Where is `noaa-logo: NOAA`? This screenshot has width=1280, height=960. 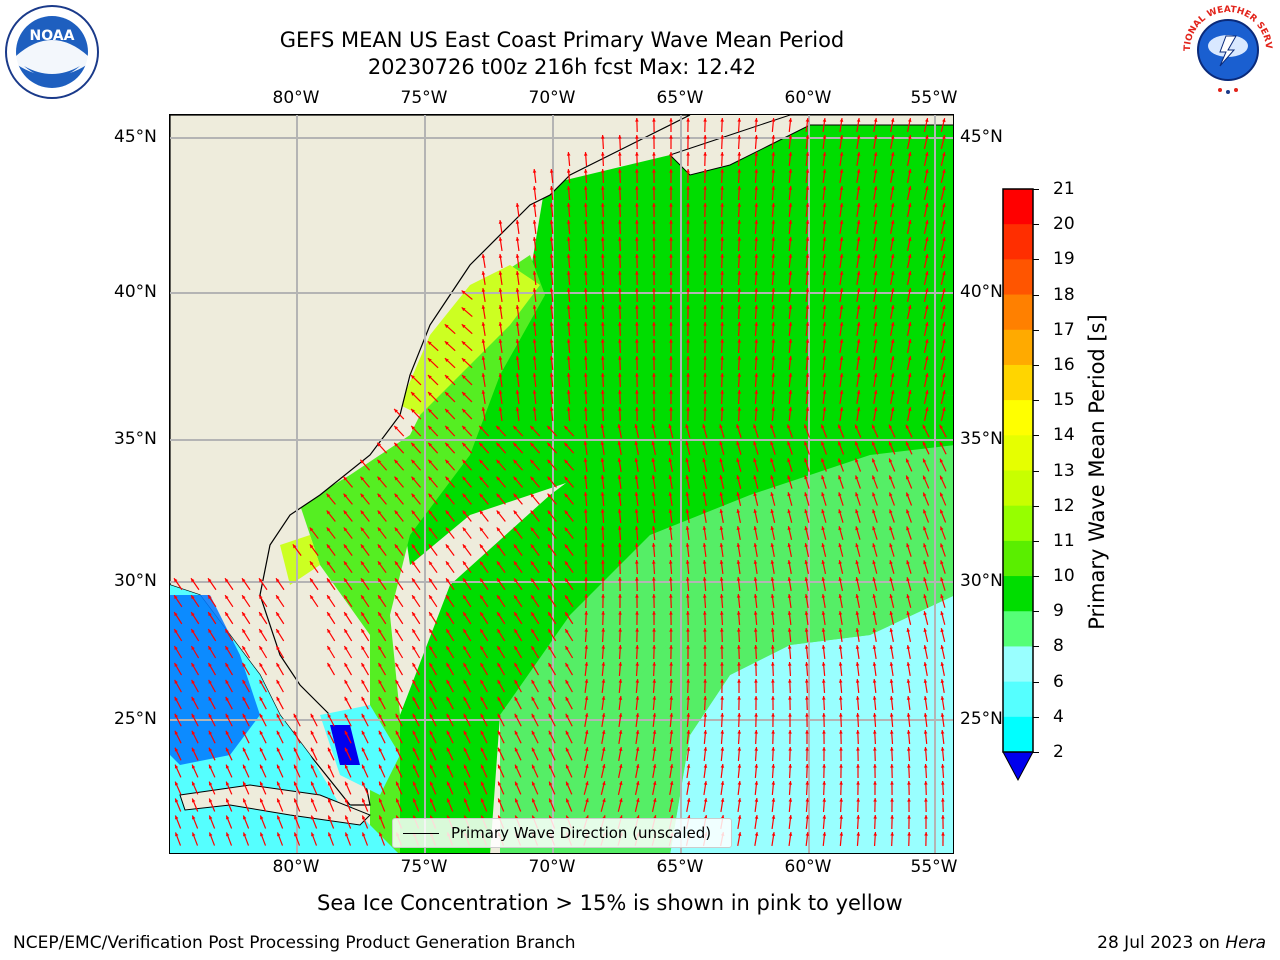
noaa-logo: NOAA is located at coordinates (52, 54).